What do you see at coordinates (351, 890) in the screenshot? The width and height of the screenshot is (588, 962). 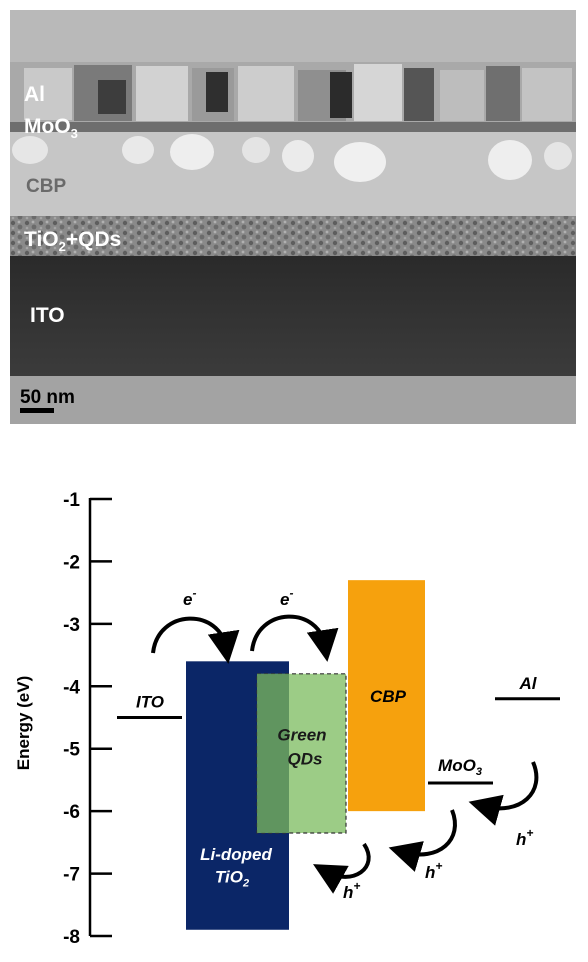 I see `hole-label-1: h+` at bounding box center [351, 890].